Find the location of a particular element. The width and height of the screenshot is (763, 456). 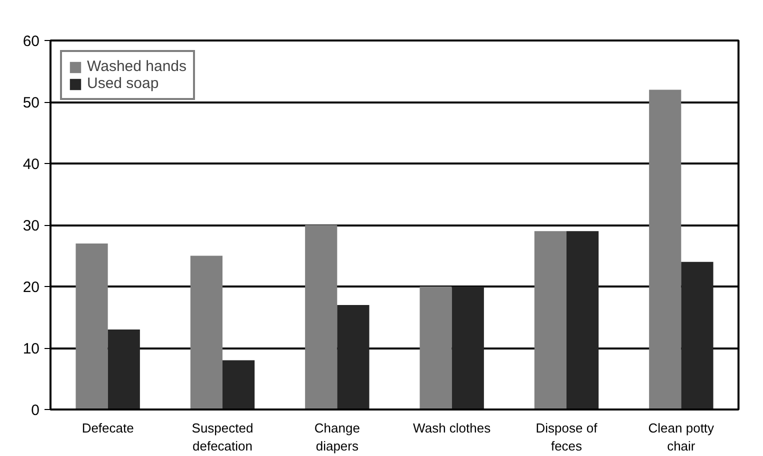

x-tick-label: Defecate is located at coordinates (108, 428).